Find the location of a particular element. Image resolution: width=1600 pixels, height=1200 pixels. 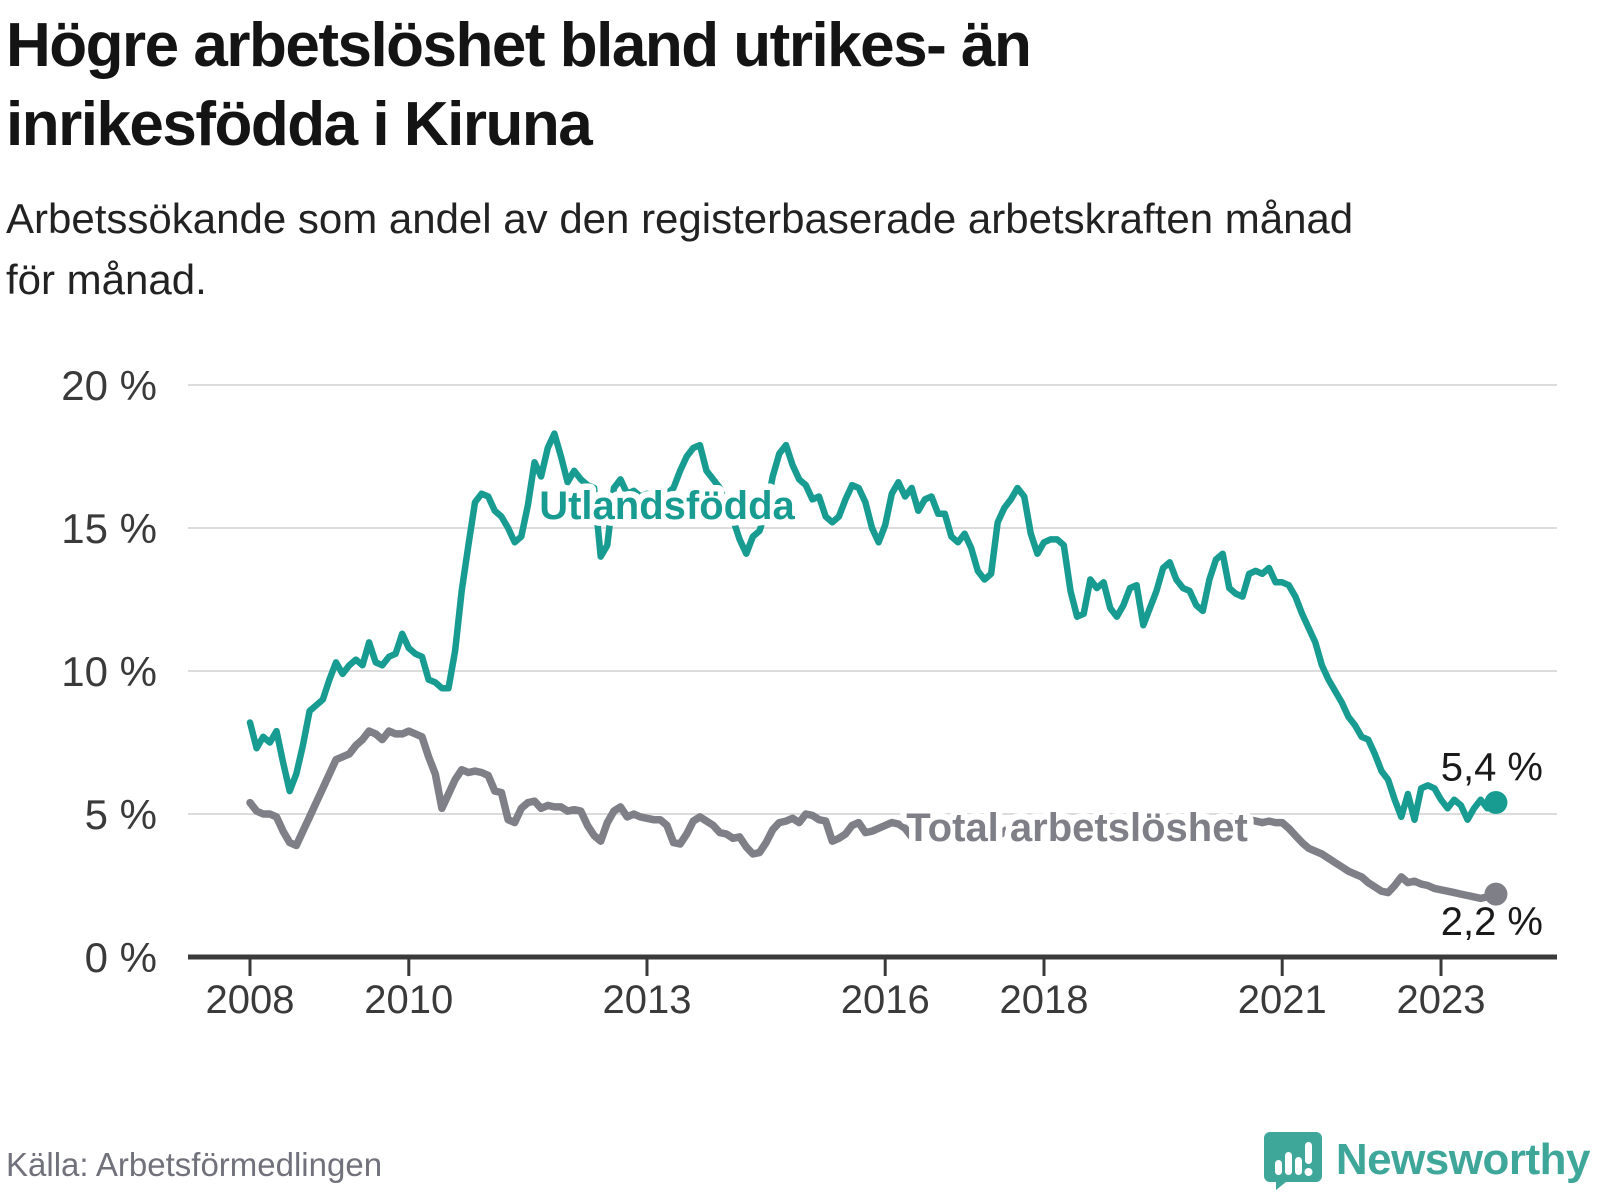

y-axis-label: 5 % is located at coordinates (121, 814).